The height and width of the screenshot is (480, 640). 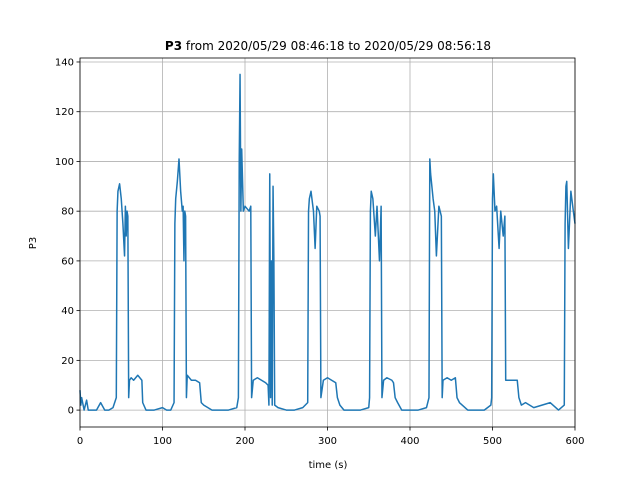 I want to click on y-tick-label: 60, so click(x=67, y=261).